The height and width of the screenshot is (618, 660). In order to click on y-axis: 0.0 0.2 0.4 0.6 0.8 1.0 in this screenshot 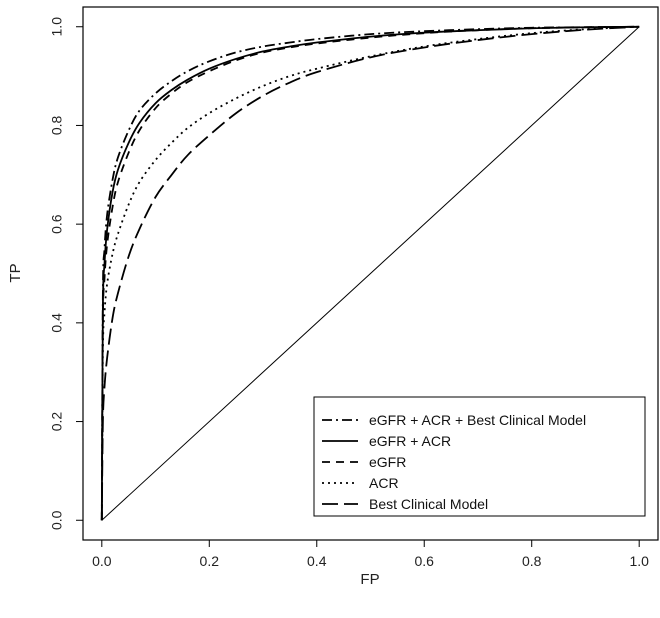, I will do `click(66, 273)`.